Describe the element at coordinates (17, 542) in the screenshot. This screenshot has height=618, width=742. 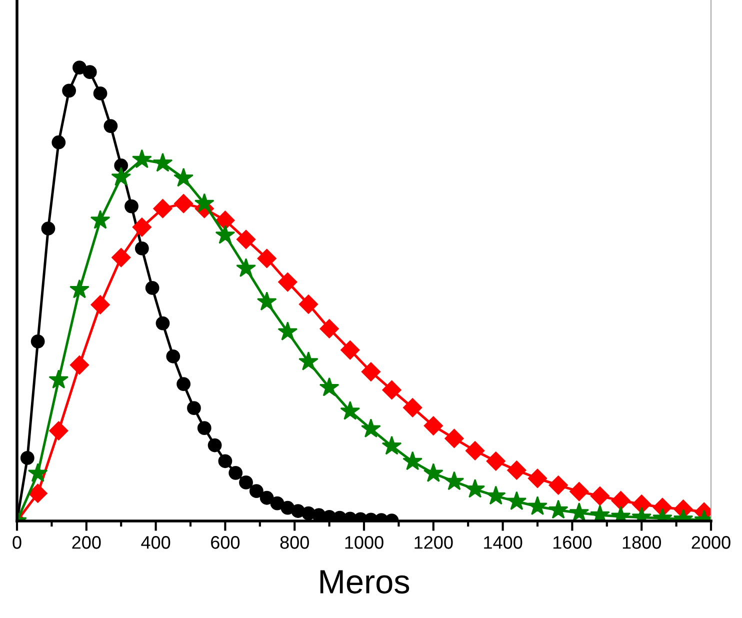
I see `x-tick-label: 0` at that location.